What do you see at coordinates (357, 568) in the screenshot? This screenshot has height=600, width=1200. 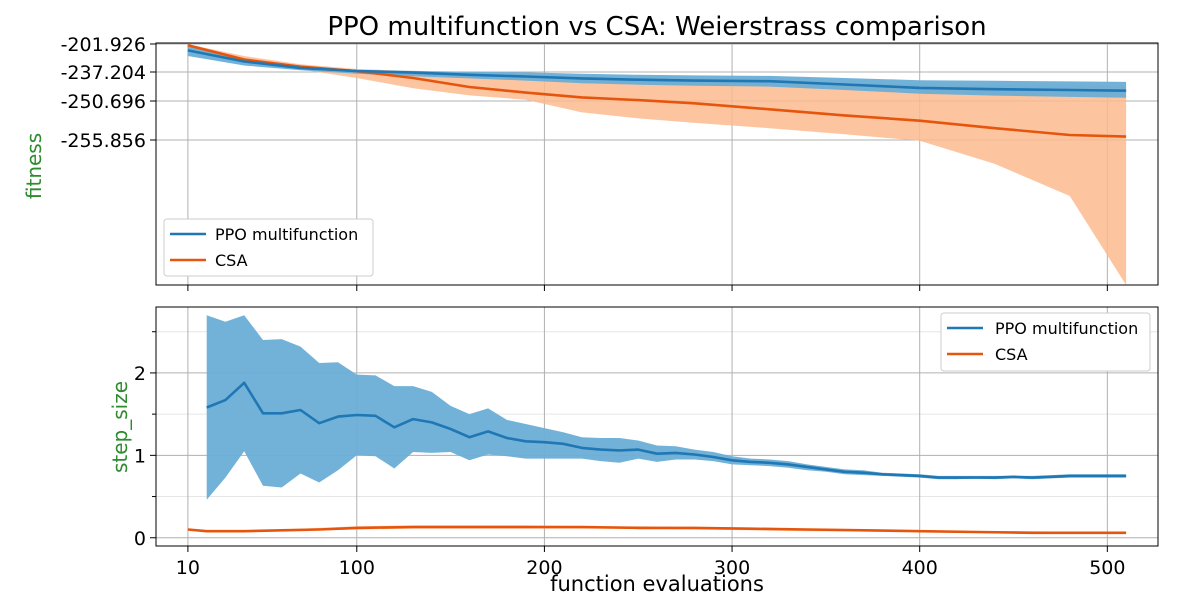 I see `step-size-x-tick-label-1: 100` at bounding box center [357, 568].